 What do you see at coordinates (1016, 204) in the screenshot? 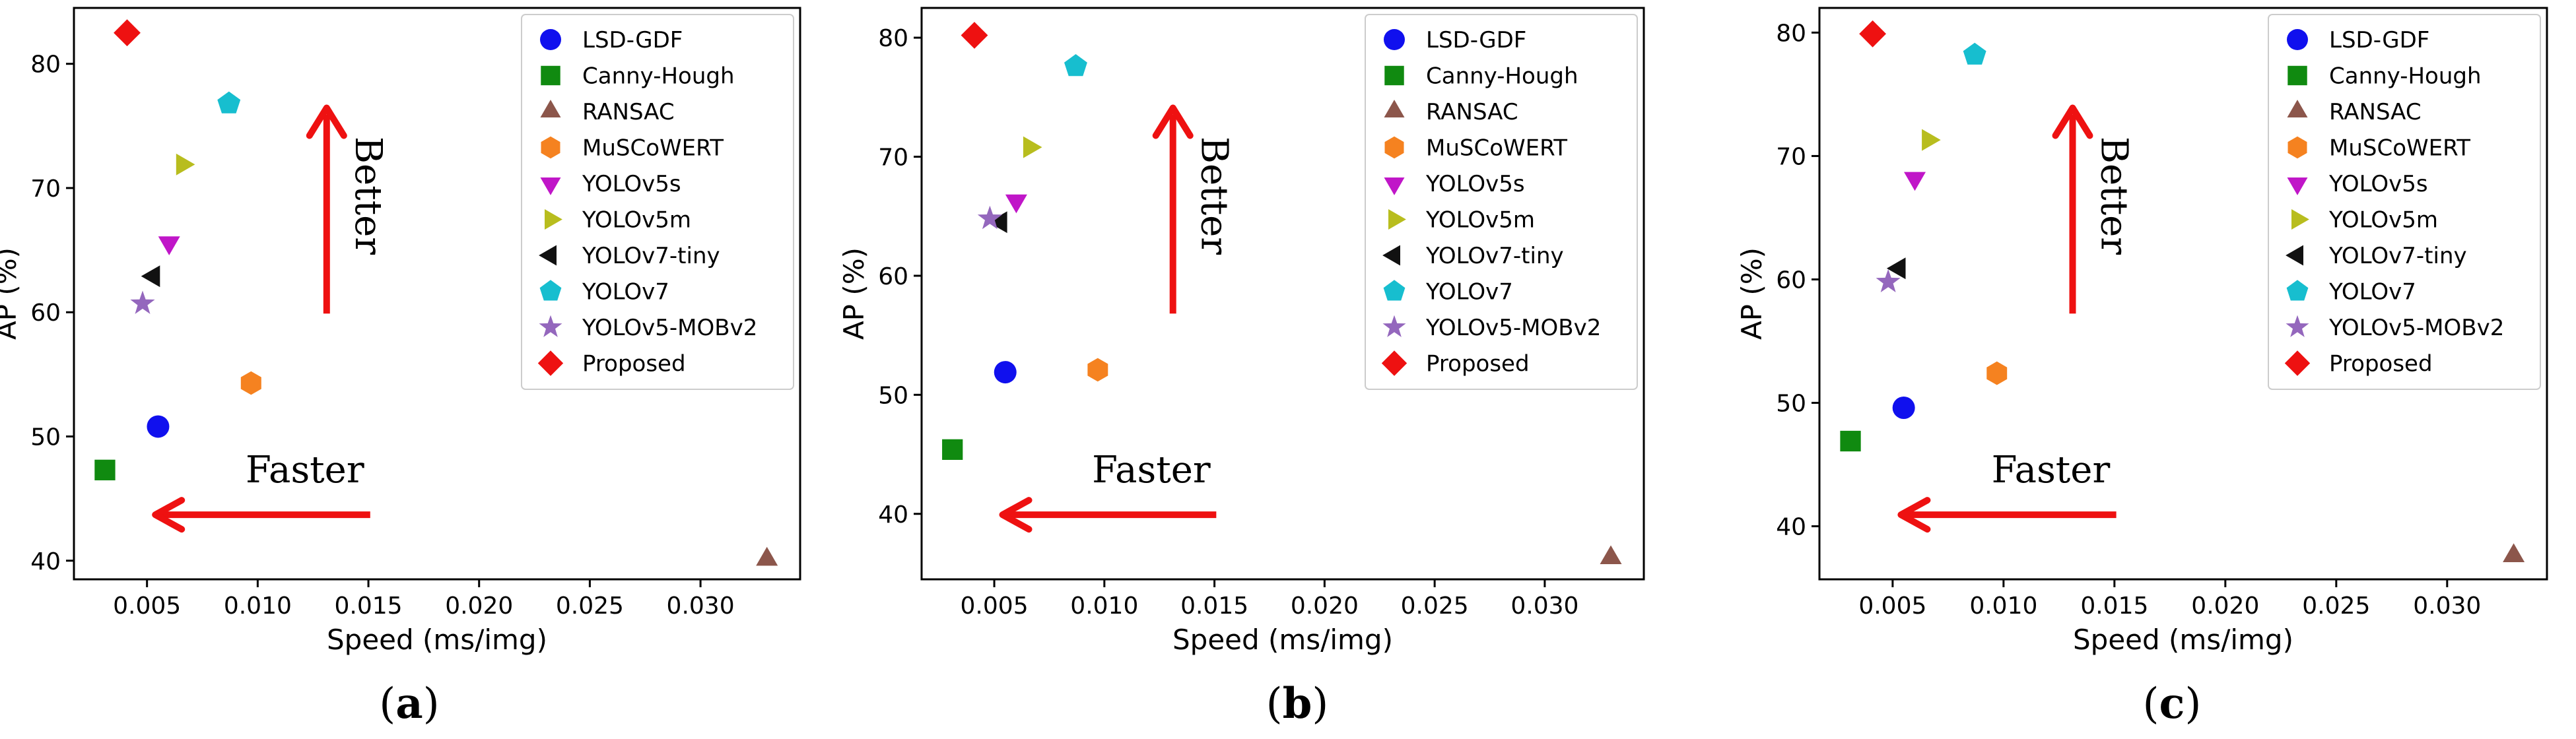
I see `point-yolov5s` at bounding box center [1016, 204].